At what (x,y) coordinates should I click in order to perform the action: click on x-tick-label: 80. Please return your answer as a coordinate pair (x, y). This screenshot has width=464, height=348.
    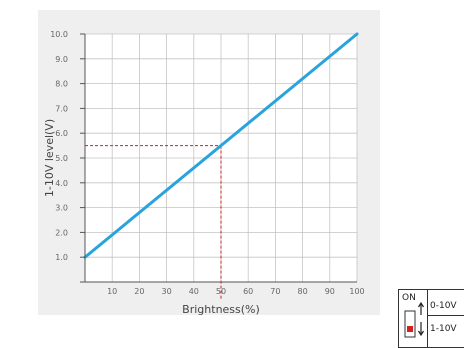
    Looking at the image, I should click on (303, 291).